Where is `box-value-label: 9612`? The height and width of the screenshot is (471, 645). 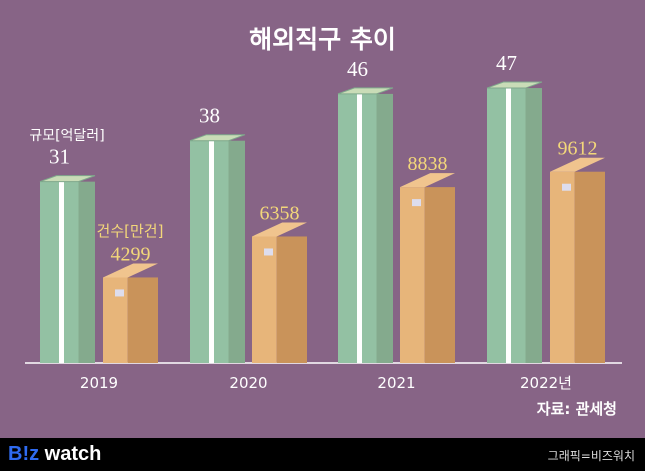
box-value-label: 9612 is located at coordinates (578, 149).